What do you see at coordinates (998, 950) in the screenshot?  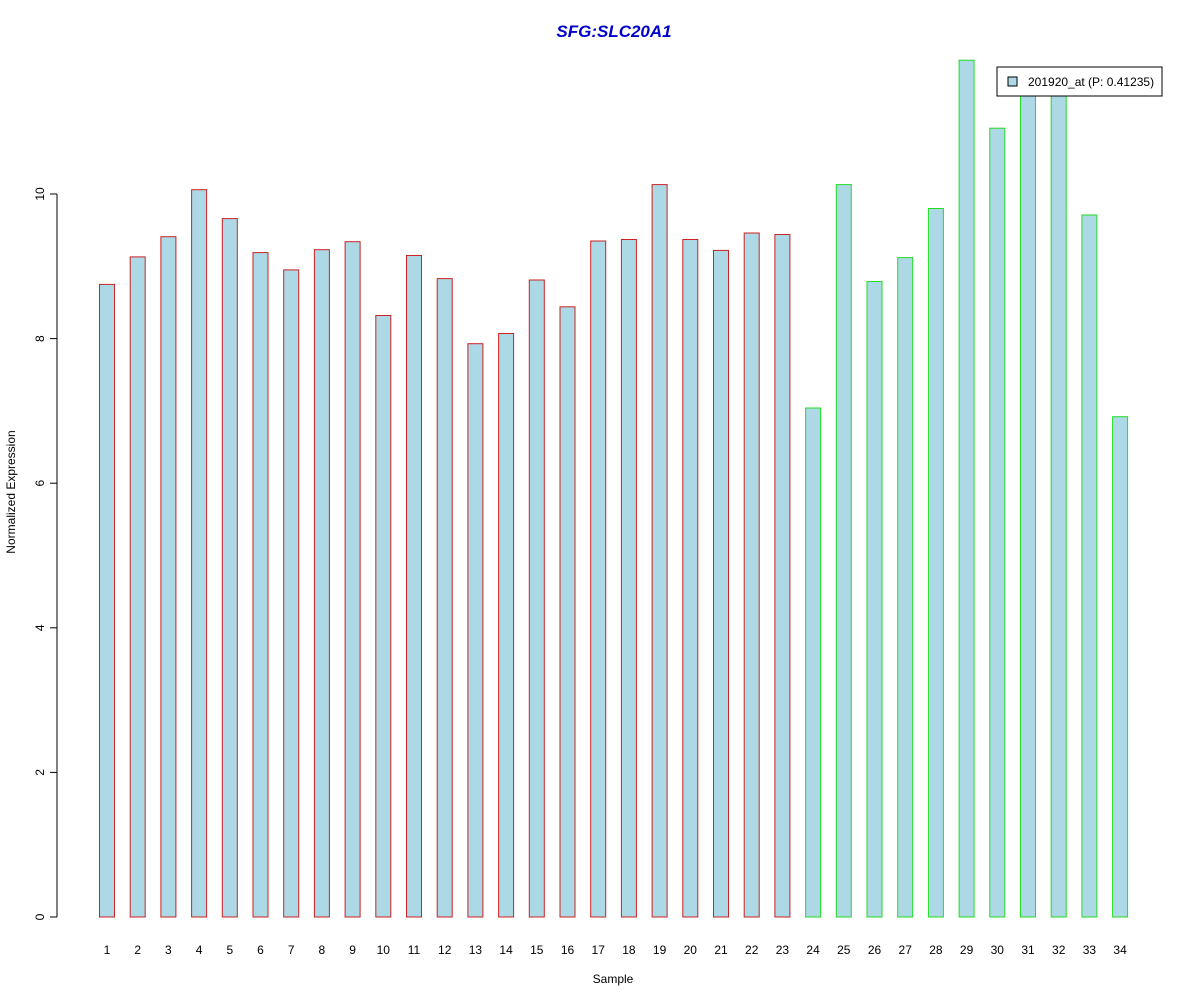 I see `x-tick-label: 30` at bounding box center [998, 950].